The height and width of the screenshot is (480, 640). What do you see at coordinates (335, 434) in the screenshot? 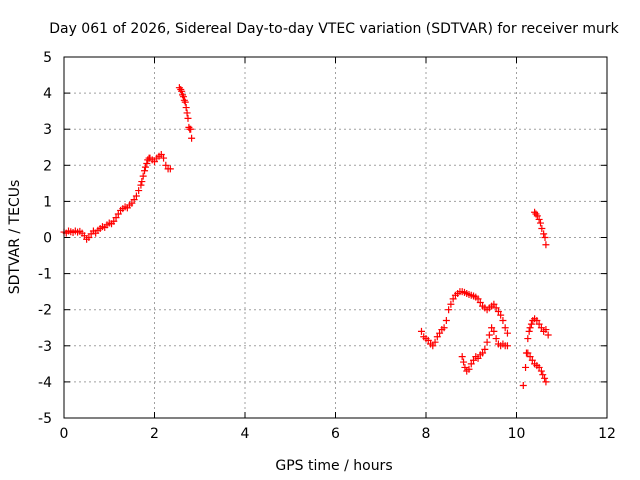
I see `x-tick-label: 6` at bounding box center [335, 434].